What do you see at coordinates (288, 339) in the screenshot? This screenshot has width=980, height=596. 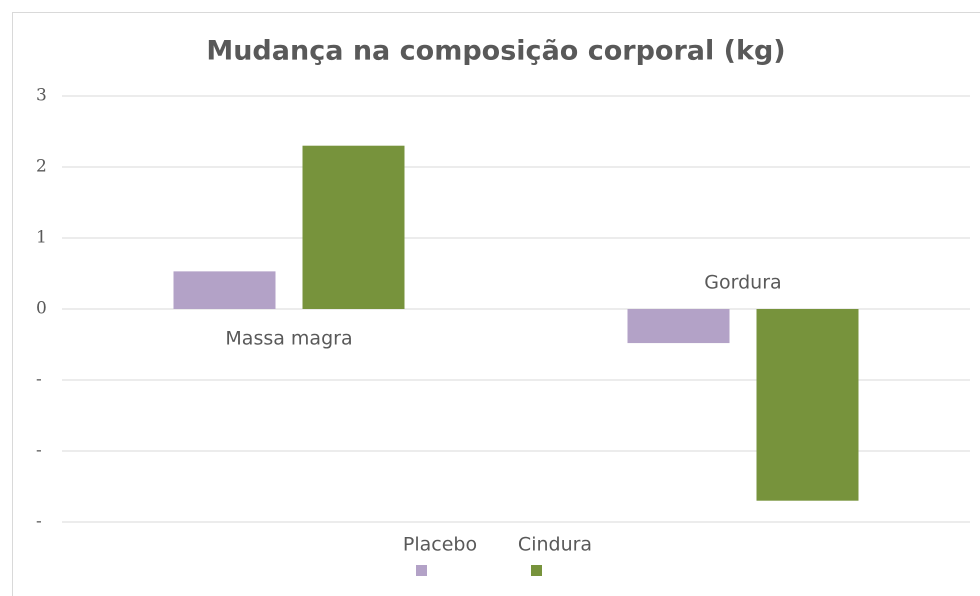 I see `x-tick-label: Massa magra` at bounding box center [288, 339].